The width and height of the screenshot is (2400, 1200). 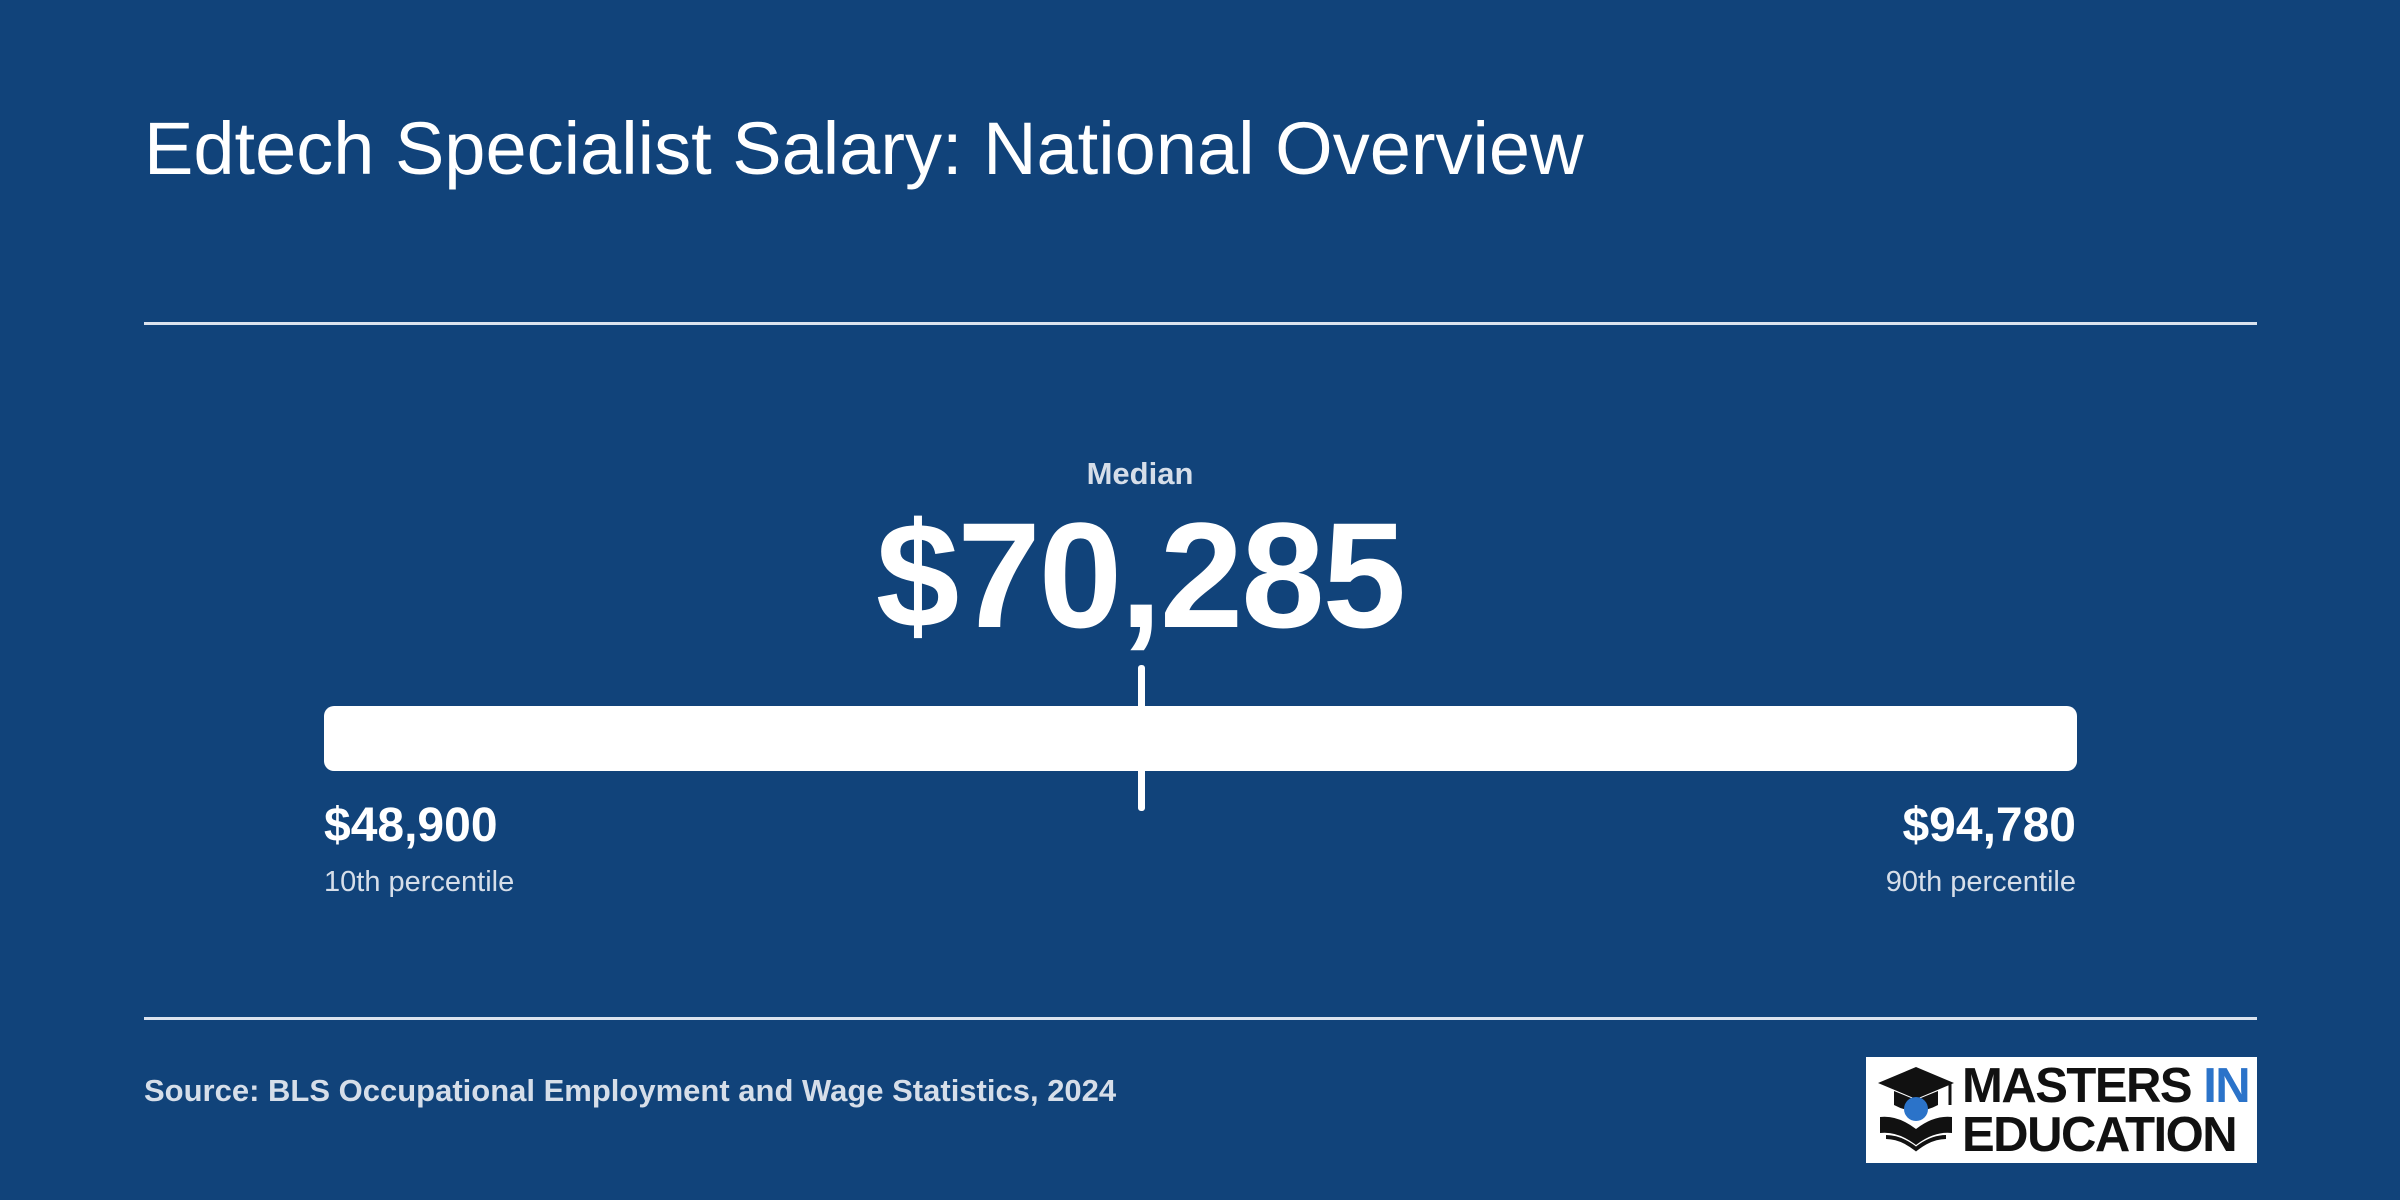 I want to click on logo-text-education: EDUCATION, so click(x=2100, y=1135).